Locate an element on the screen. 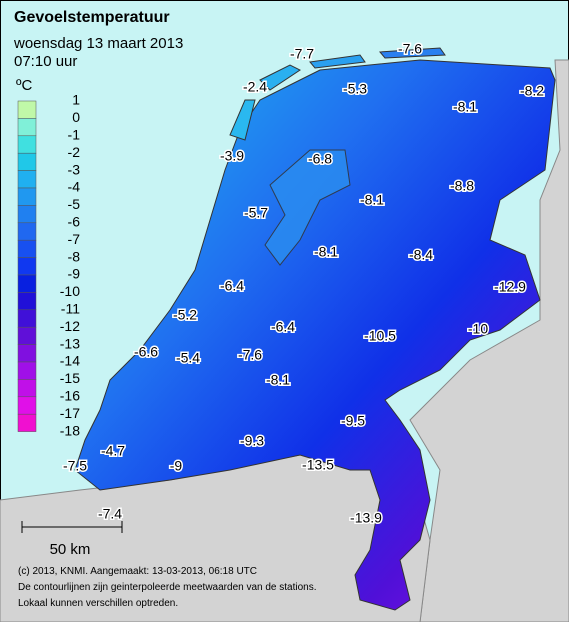 The width and height of the screenshot is (569, 622). legend-label: -9 is located at coordinates (74, 274).